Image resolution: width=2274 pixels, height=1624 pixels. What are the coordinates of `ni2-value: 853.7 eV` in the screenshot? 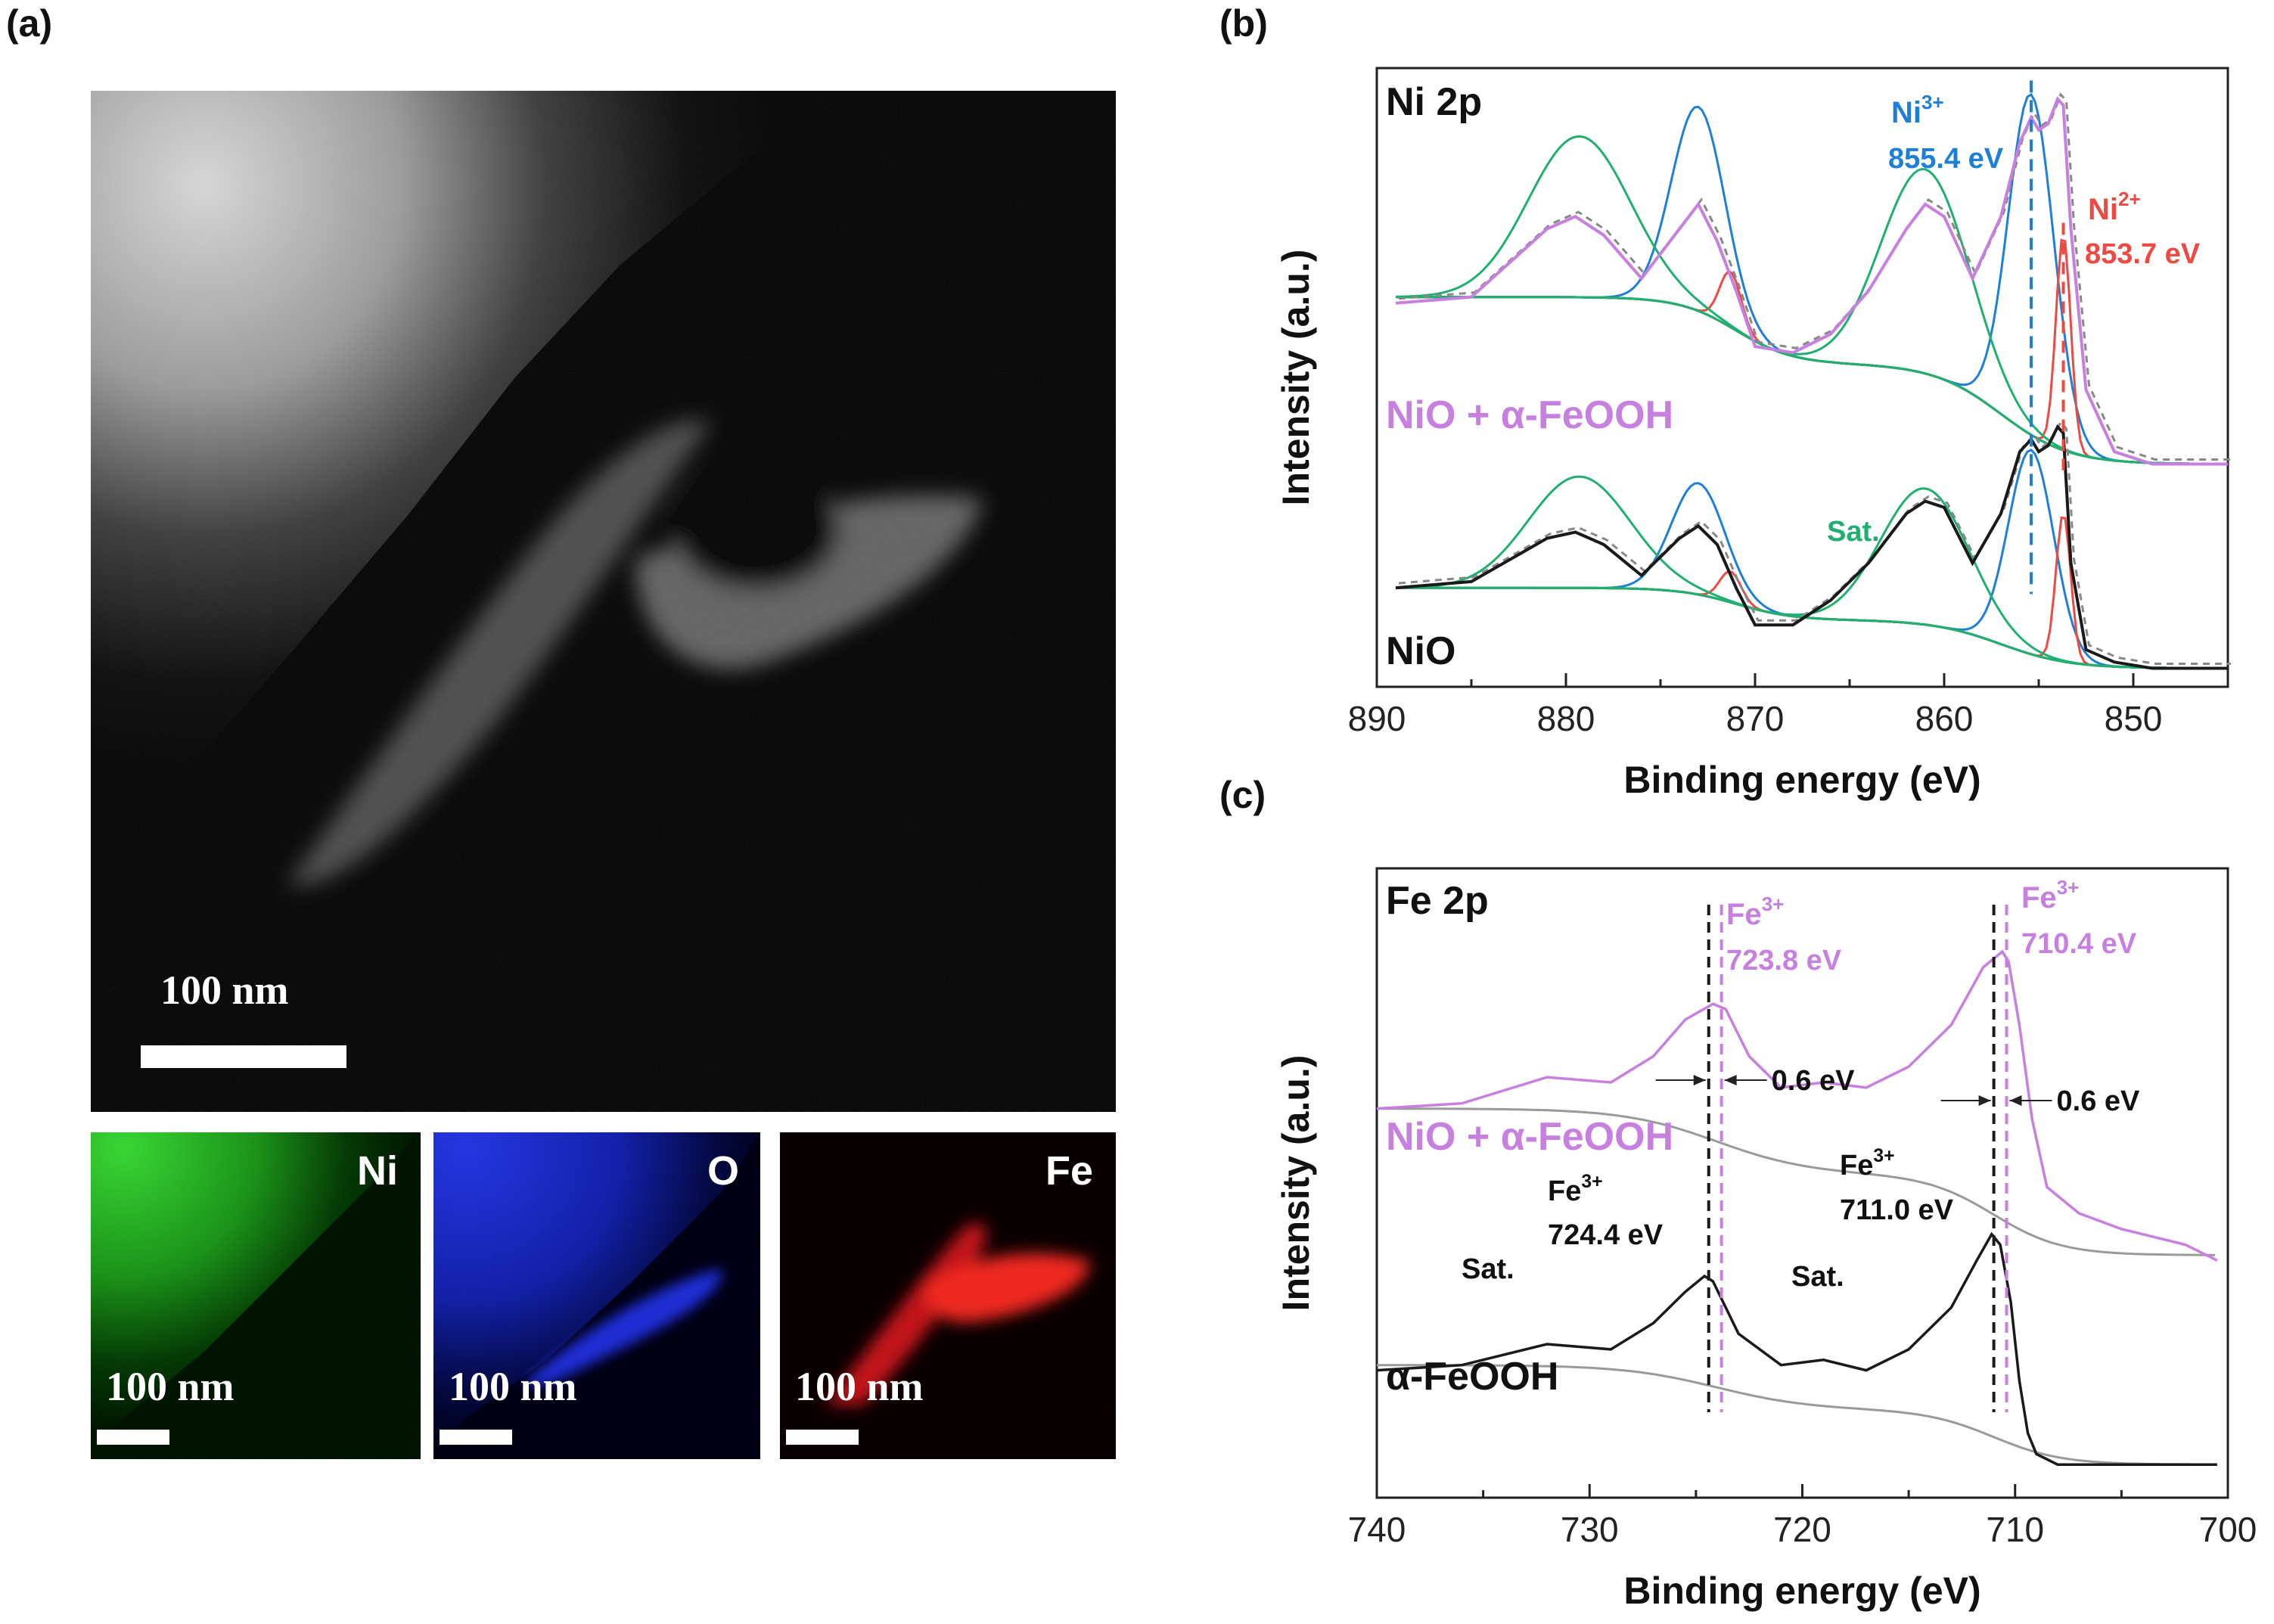 It's located at (2143, 254).